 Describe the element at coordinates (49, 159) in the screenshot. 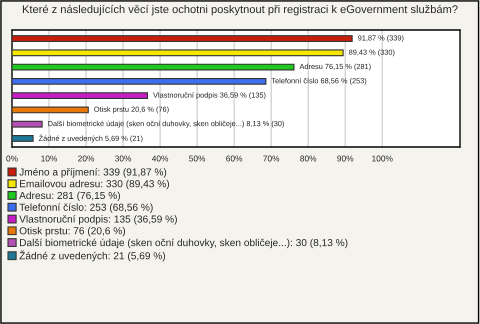

I see `x-tick-label: 10%` at that location.